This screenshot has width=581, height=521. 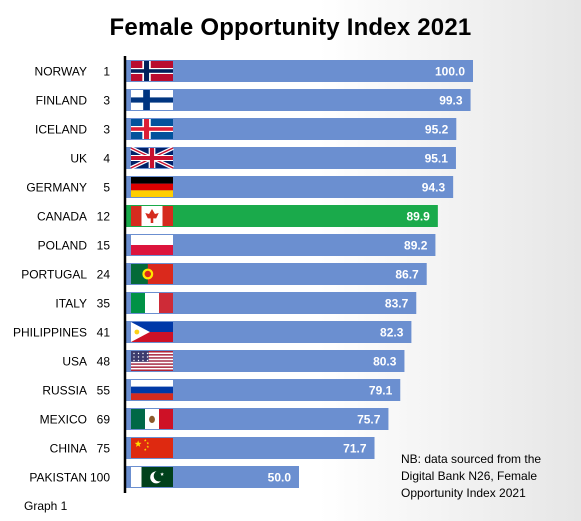 What do you see at coordinates (265, 361) in the screenshot?
I see `bar-usa` at bounding box center [265, 361].